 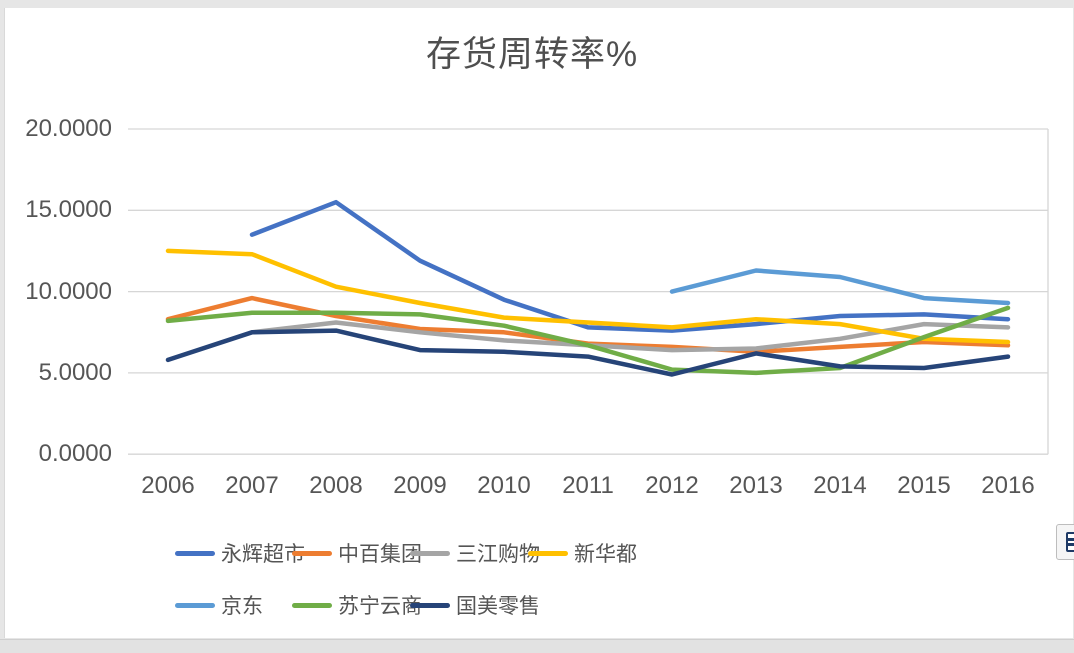 I want to click on legend-label: 苏宁云商, so click(x=380, y=606).